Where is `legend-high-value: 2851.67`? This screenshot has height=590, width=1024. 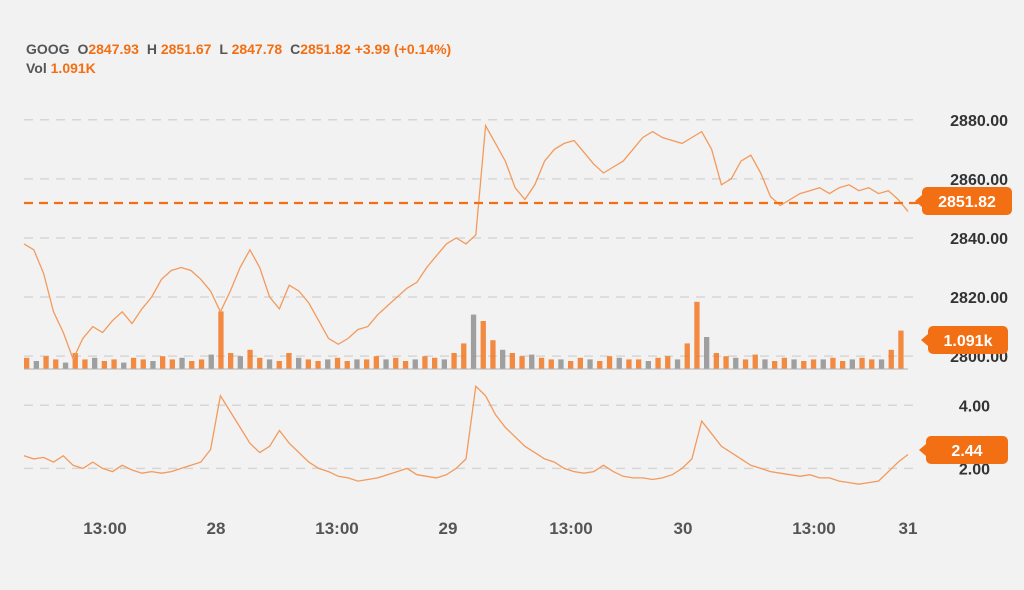
legend-high-value: 2851.67 is located at coordinates (186, 49).